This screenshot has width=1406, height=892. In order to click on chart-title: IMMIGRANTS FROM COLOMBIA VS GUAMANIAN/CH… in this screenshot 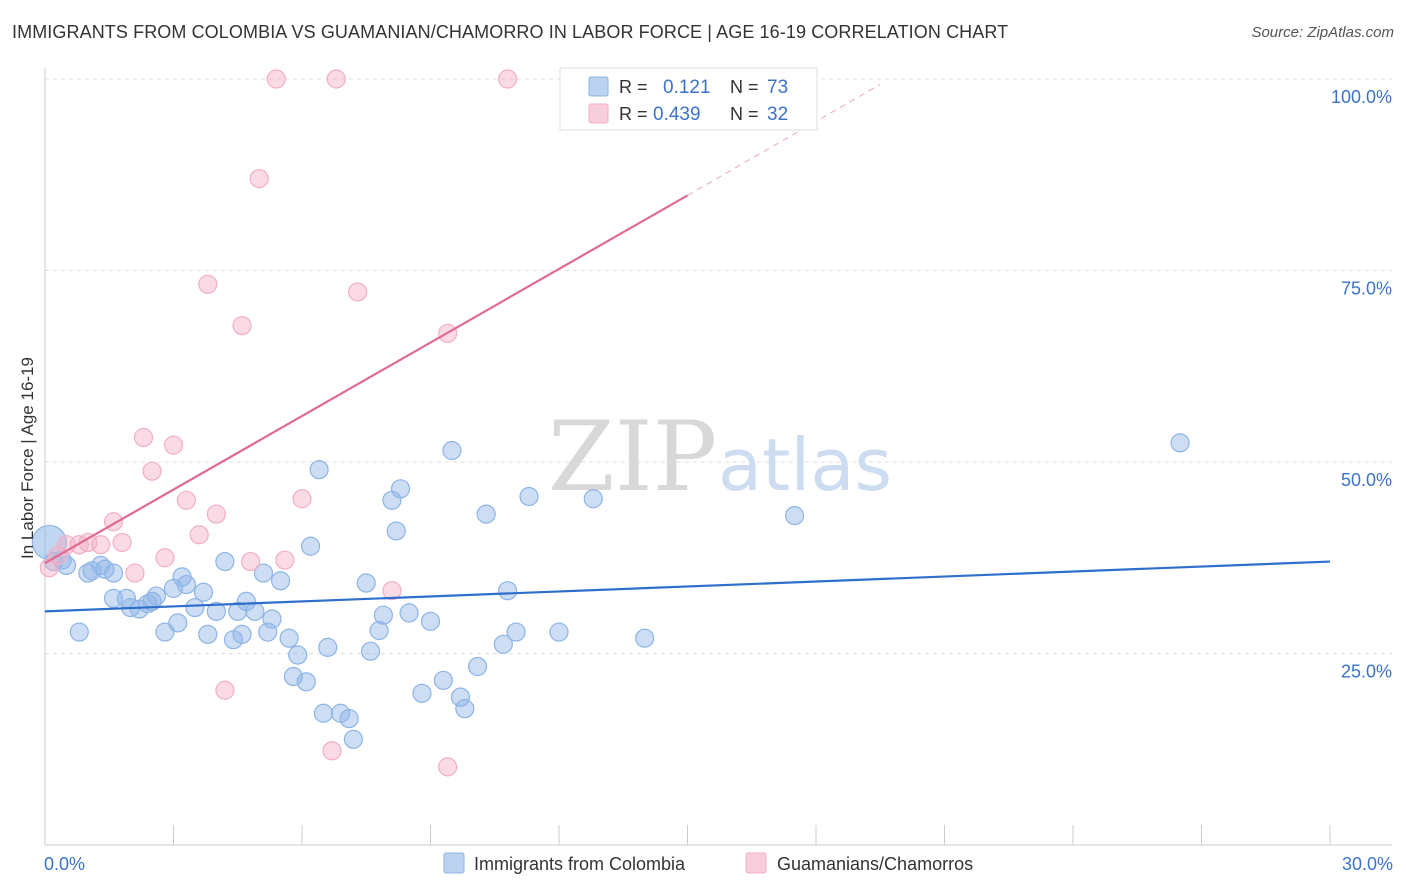, I will do `click(510, 32)`.